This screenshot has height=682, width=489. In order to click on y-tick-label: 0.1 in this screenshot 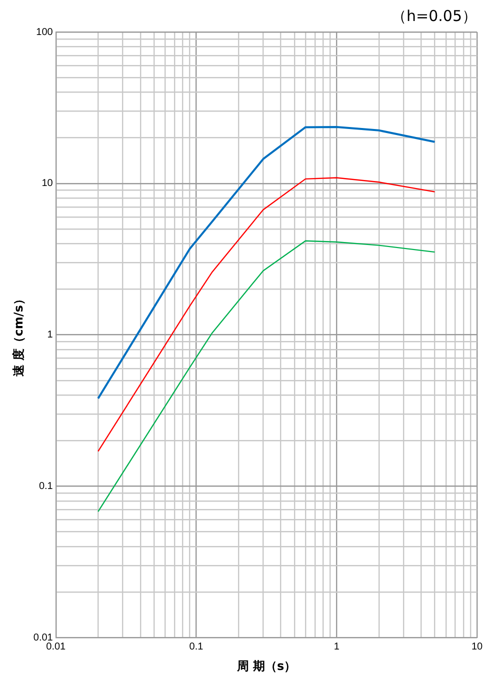, I will do `click(46, 486)`.